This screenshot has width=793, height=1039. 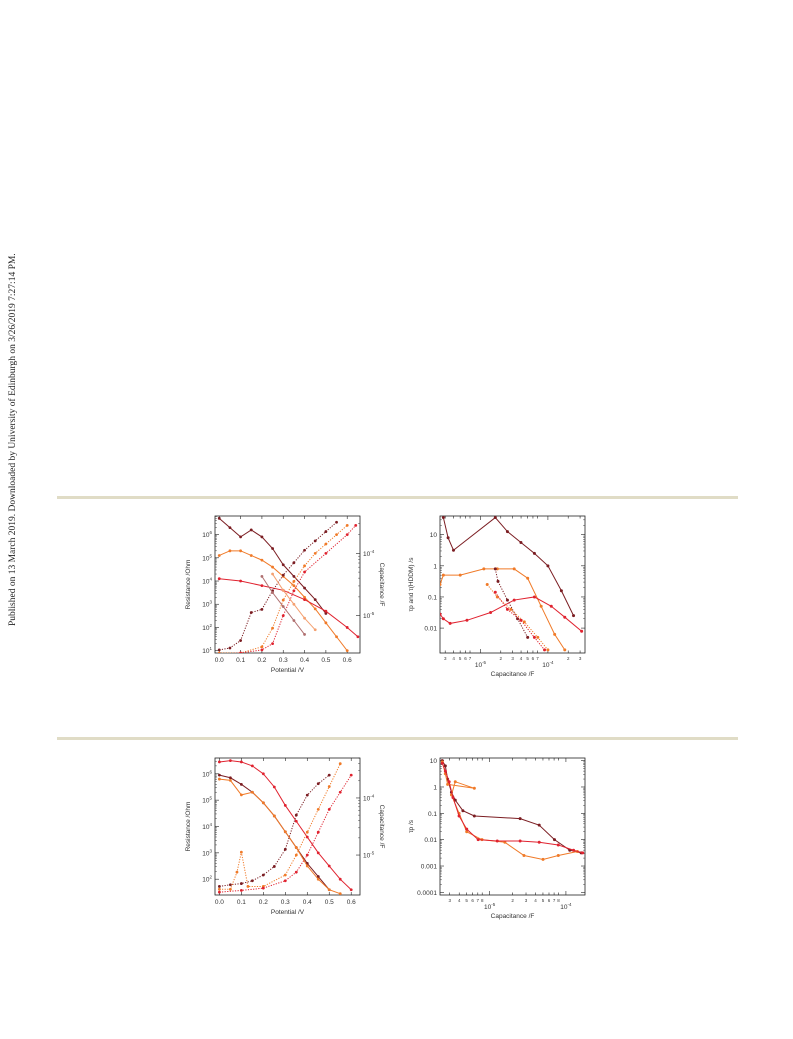 I want to click on y-tick-label: 1, so click(x=435, y=566).